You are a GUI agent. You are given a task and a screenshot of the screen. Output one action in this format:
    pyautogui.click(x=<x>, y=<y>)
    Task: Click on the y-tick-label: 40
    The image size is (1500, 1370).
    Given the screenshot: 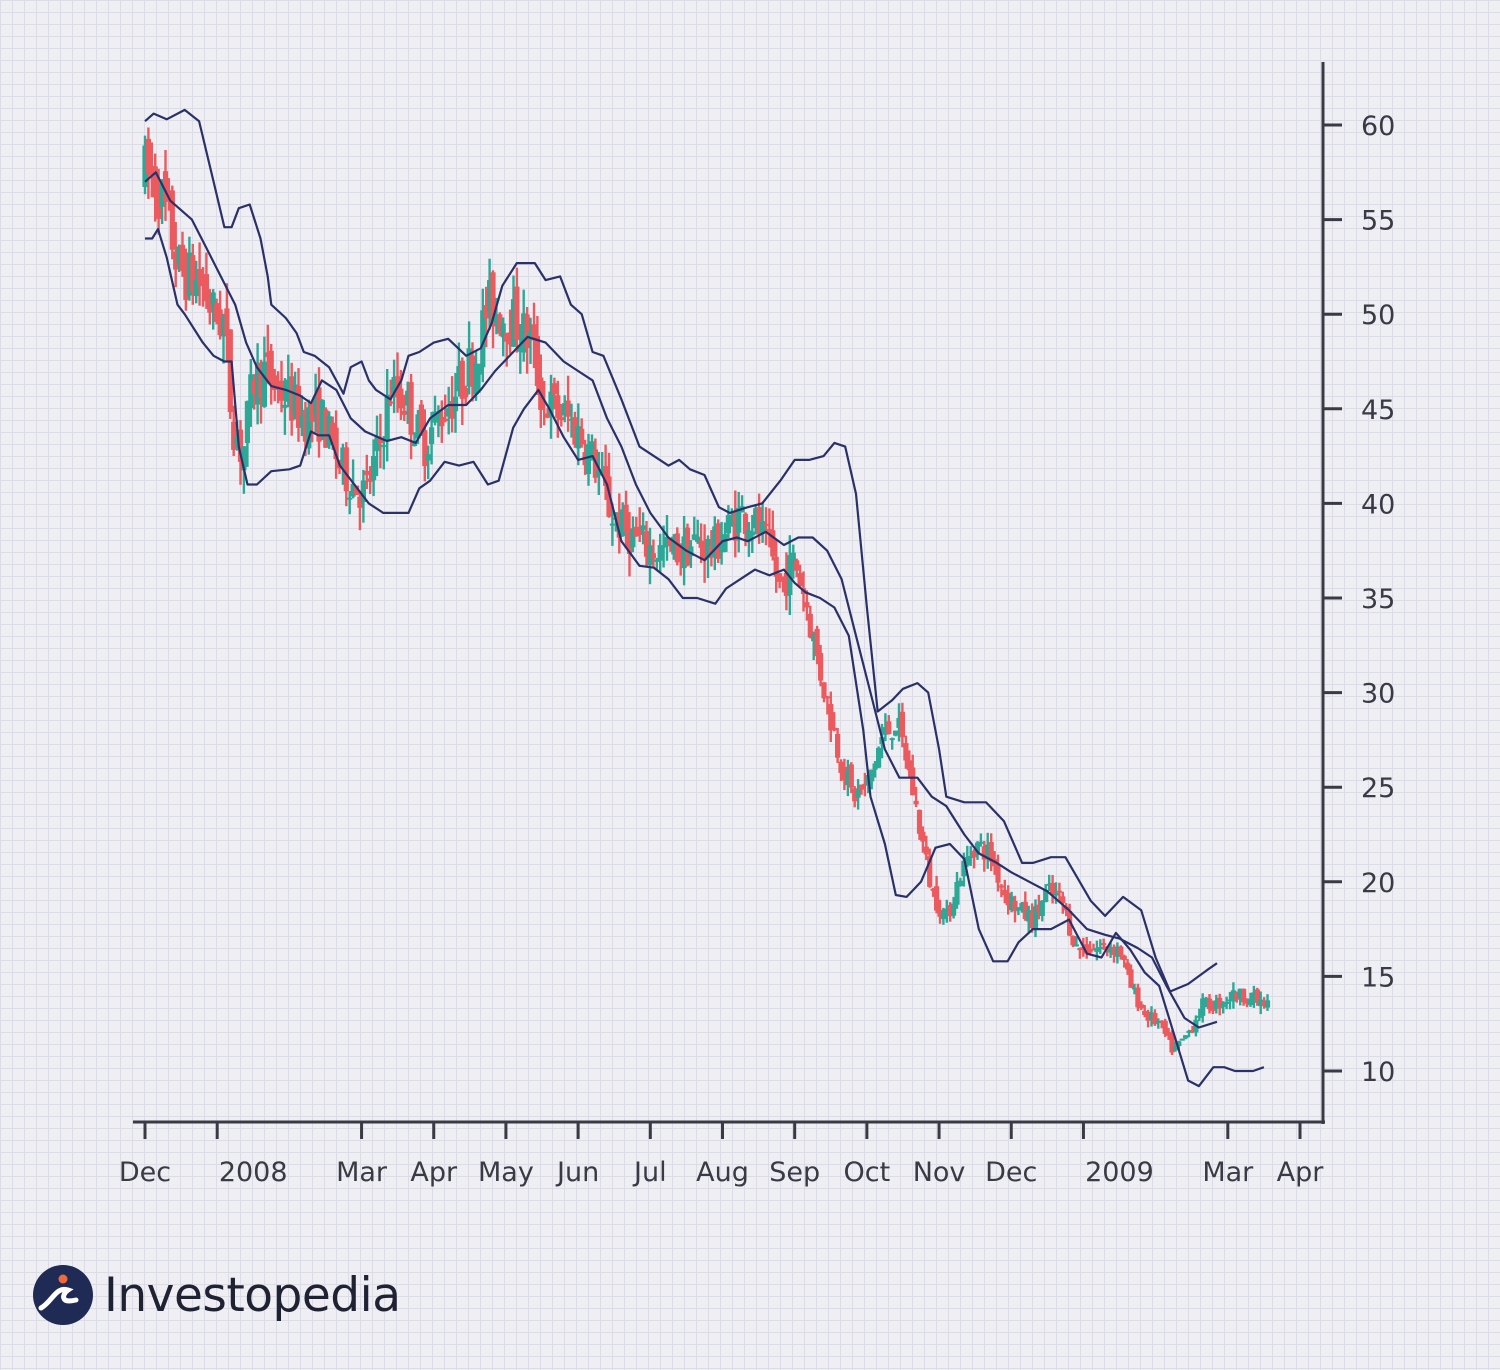 What is the action you would take?
    pyautogui.click(x=1378, y=504)
    